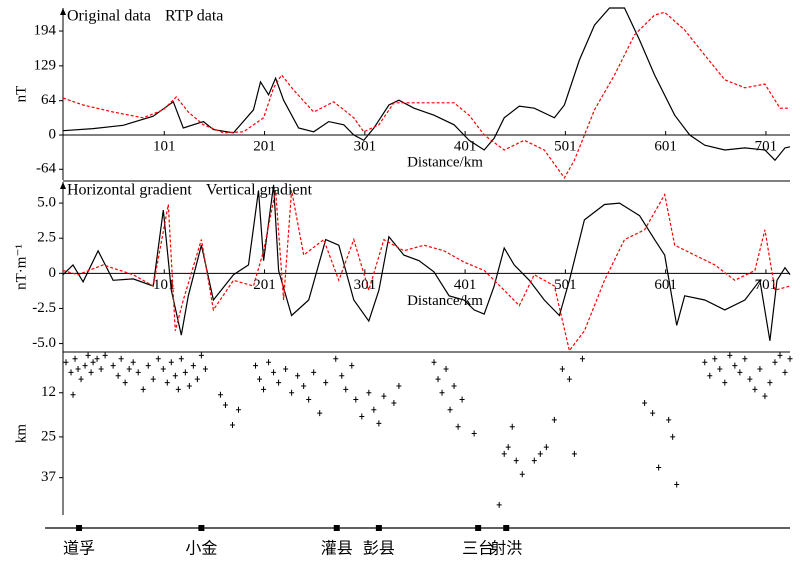 The image size is (800, 565). Describe the element at coordinates (565, 285) in the screenshot. I see `x-tick-label: 501` at that location.